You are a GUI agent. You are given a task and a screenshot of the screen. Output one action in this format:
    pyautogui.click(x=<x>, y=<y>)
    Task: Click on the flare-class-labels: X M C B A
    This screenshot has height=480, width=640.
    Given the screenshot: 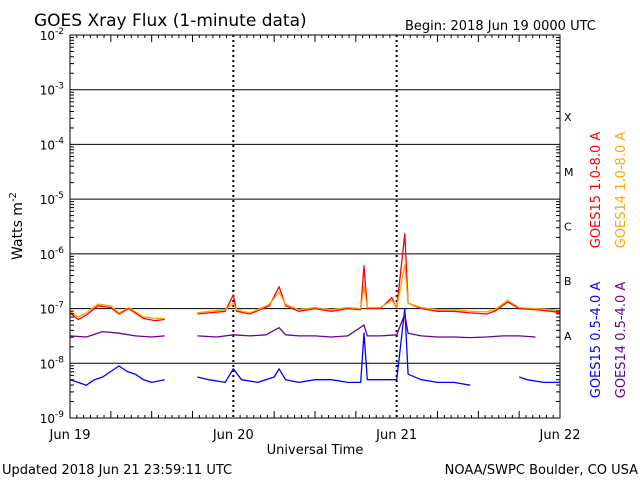 What is the action you would take?
    pyautogui.click(x=569, y=227)
    